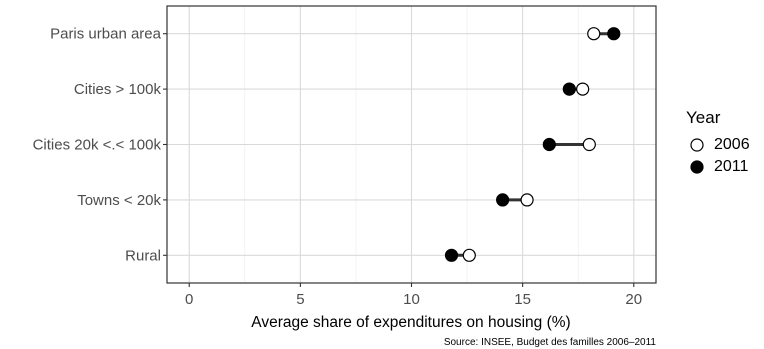 The image size is (764, 349). What do you see at coordinates (189, 299) in the screenshot?
I see `x-tick-label: 0` at bounding box center [189, 299].